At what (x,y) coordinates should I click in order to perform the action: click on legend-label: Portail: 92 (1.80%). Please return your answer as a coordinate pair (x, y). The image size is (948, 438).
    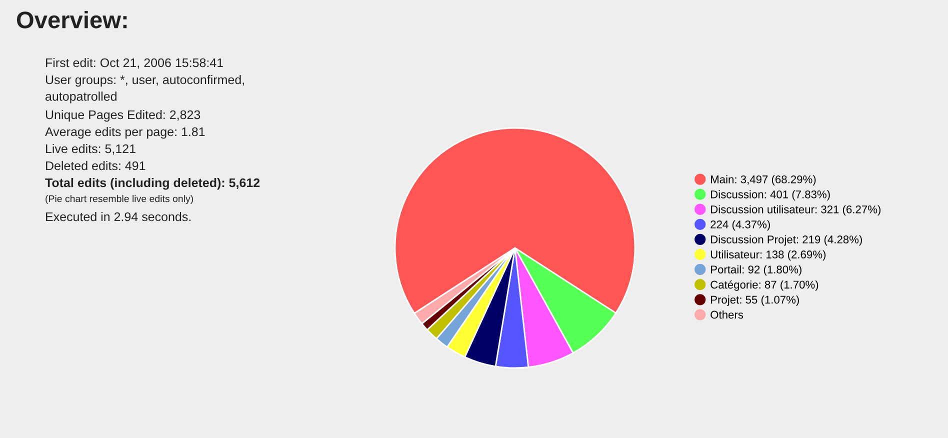
    Looking at the image, I should click on (756, 270).